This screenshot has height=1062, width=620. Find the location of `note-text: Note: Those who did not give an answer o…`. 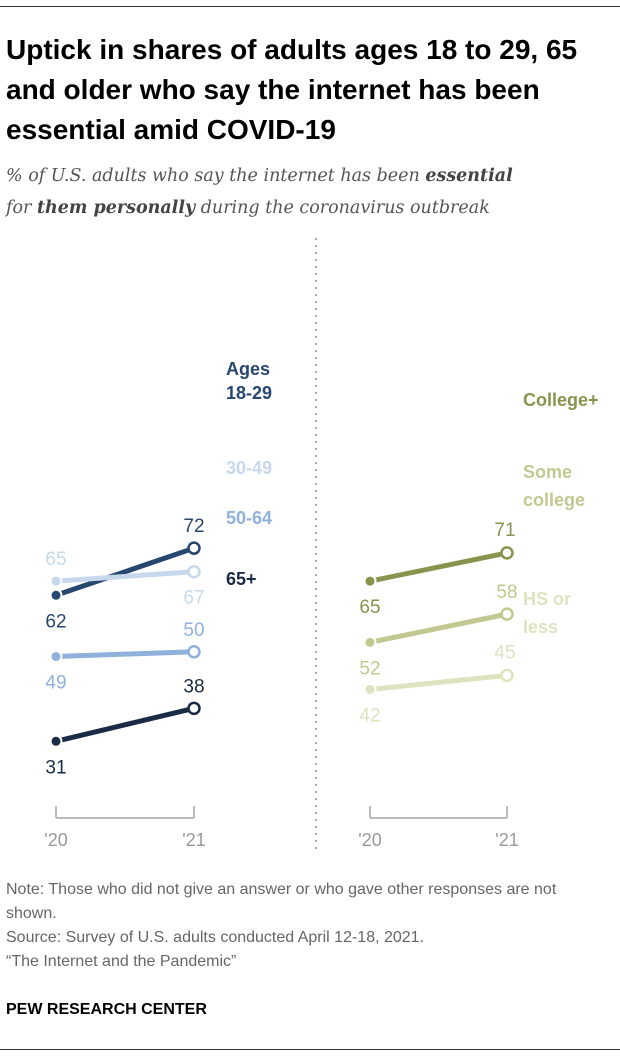

note-text: Note: Those who did not give an answer o… is located at coordinates (281, 901).